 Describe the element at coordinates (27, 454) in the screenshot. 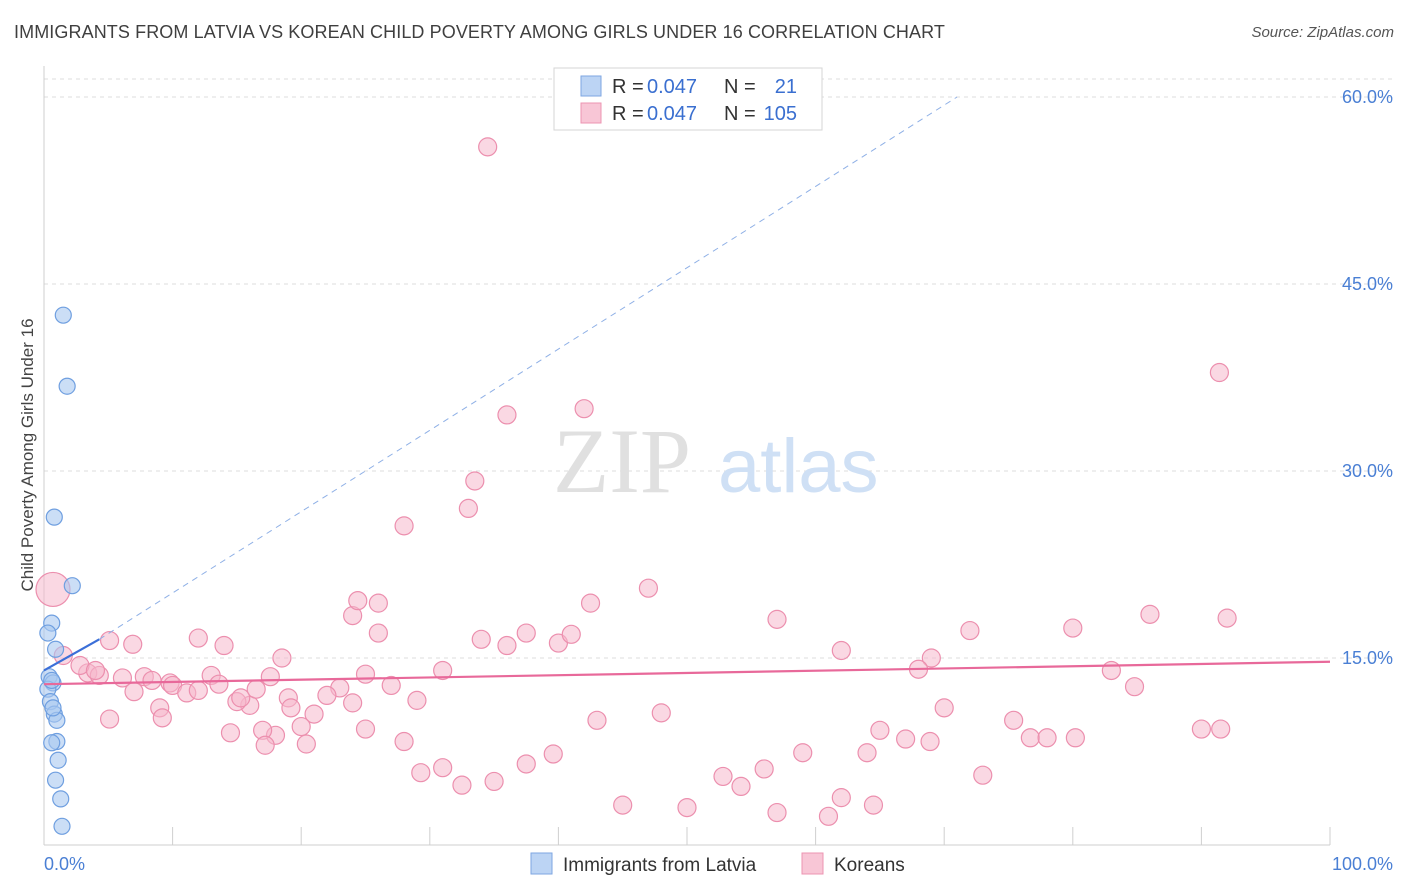

I see `y-axis-label: Child Poverty Among Girls Under 16` at that location.